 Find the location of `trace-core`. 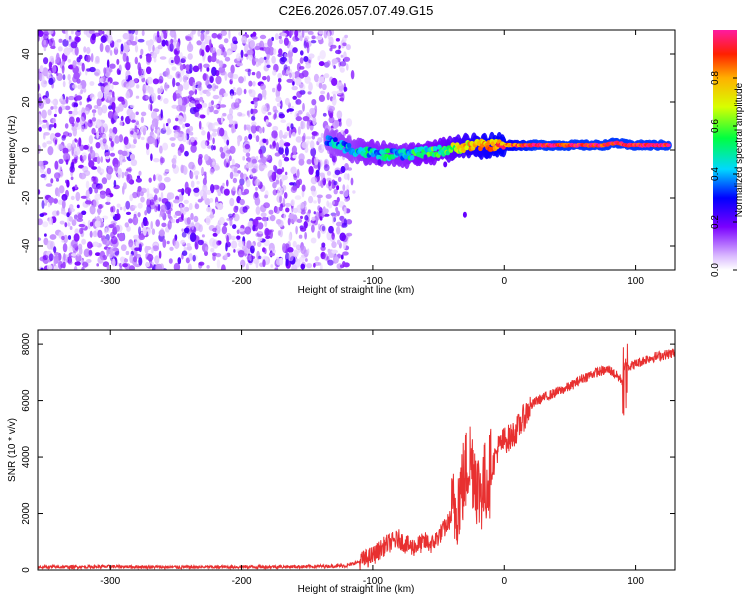

trace-core is located at coordinates (406, 157).